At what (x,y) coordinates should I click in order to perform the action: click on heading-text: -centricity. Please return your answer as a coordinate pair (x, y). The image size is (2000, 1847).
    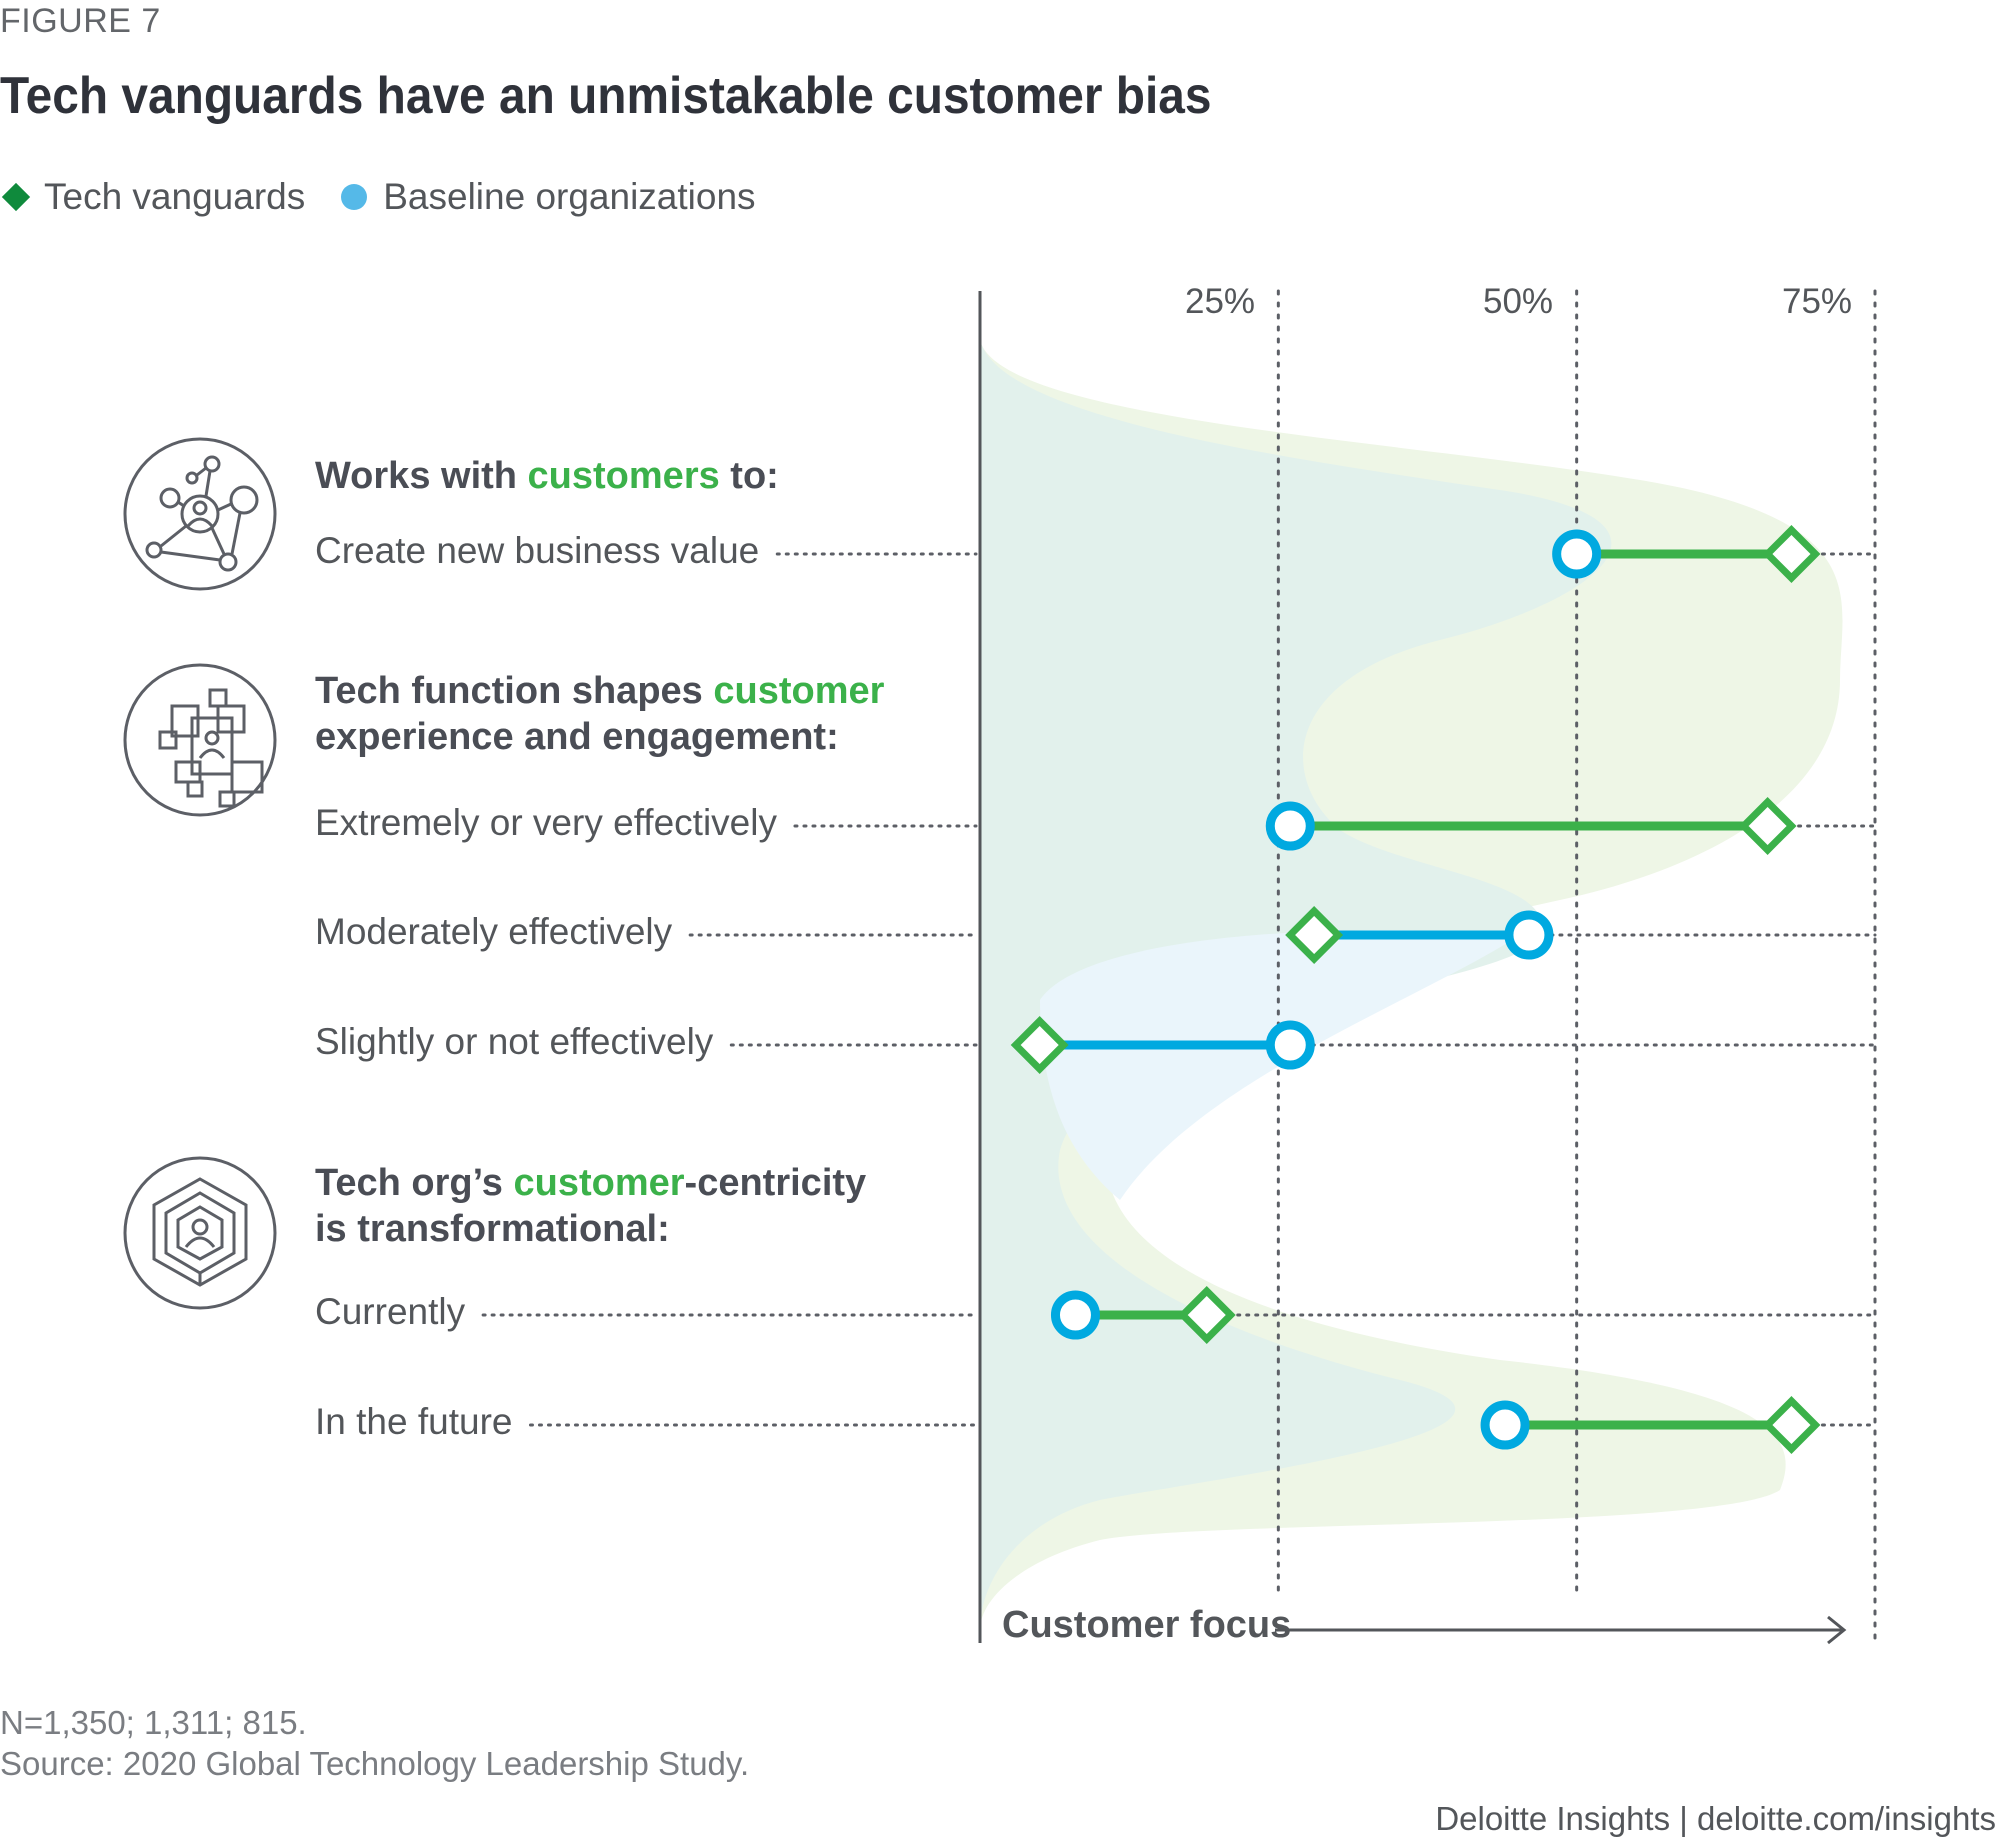
    Looking at the image, I should click on (775, 1183).